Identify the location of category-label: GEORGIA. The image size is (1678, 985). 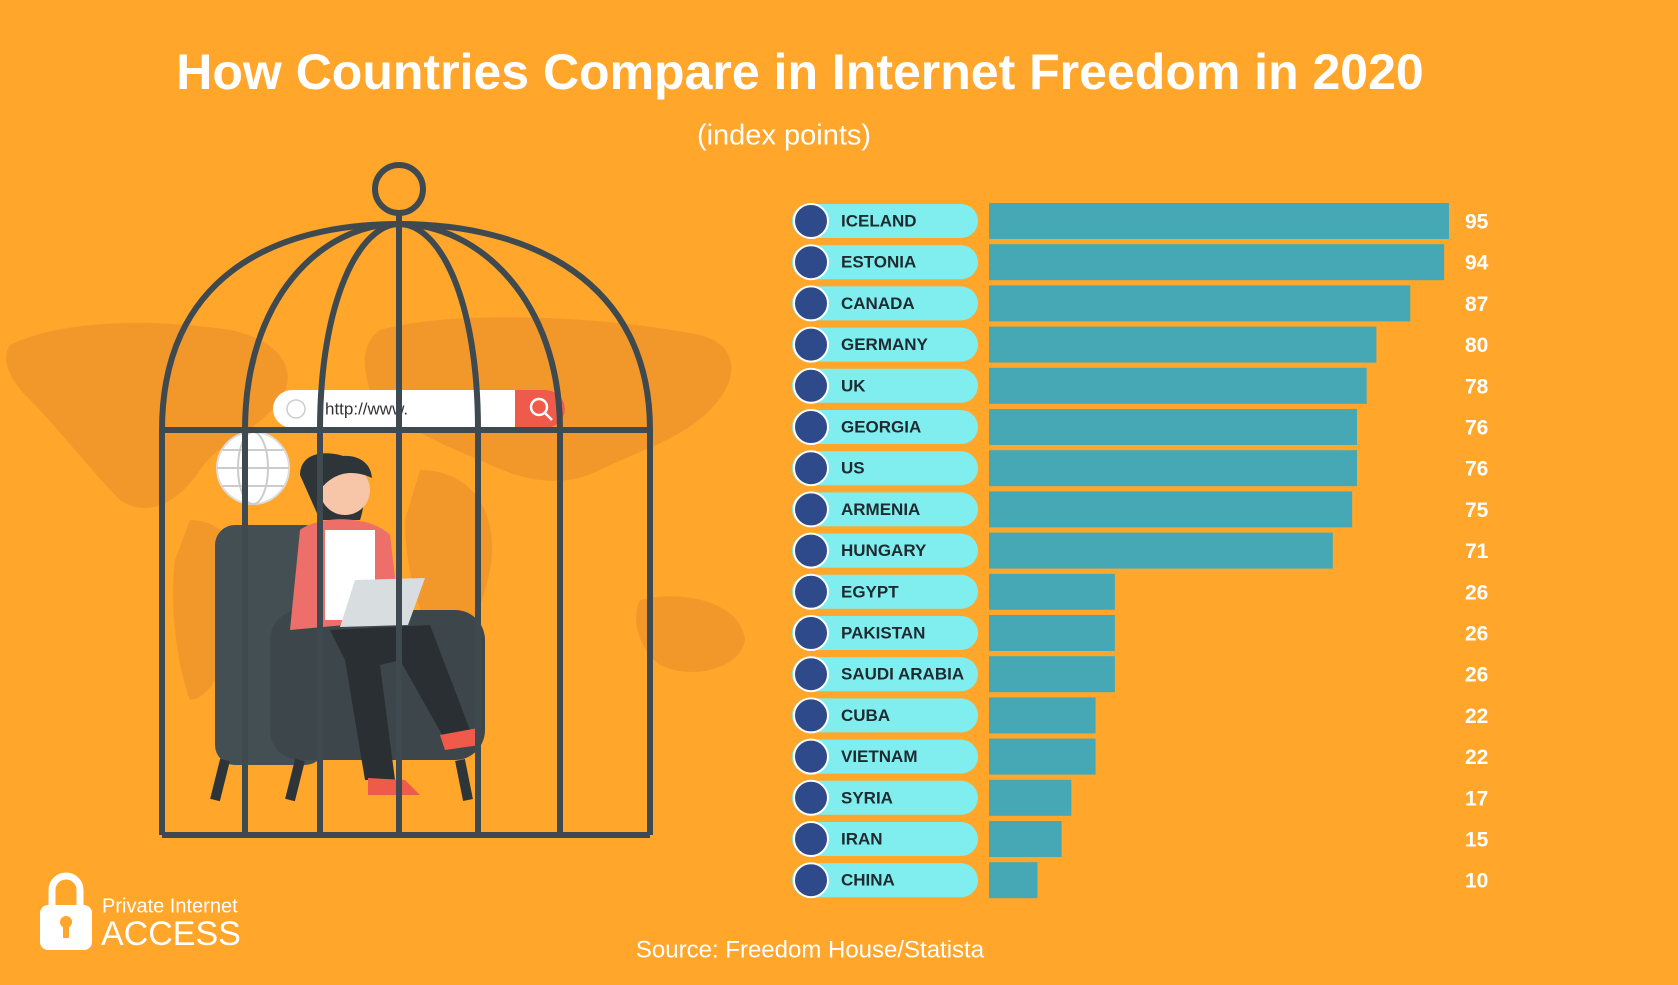
(881, 426).